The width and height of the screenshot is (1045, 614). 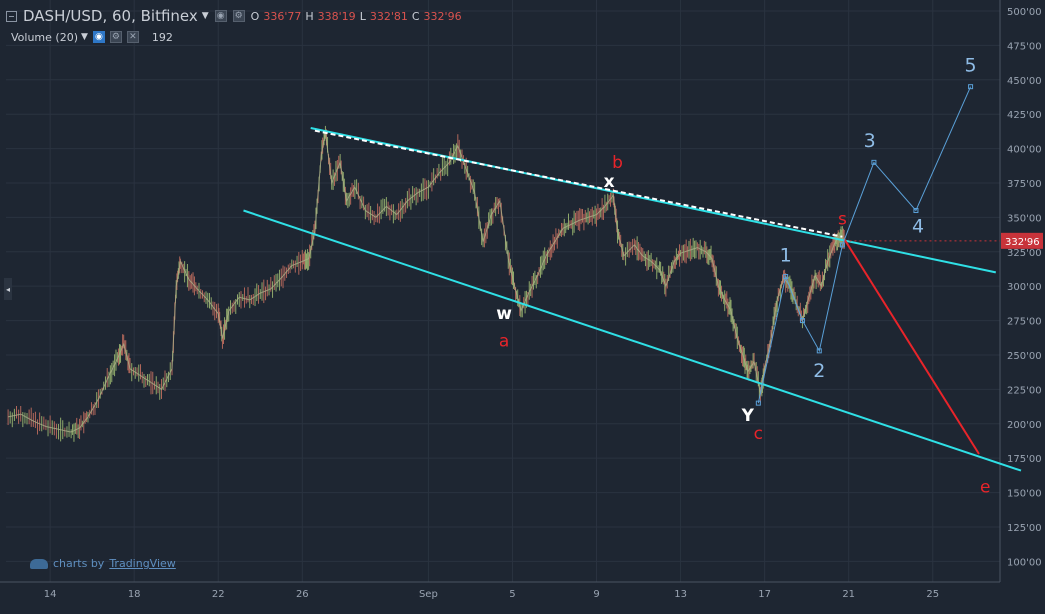 I want to click on volume-gear-icon: ⚙, so click(x=115, y=37).